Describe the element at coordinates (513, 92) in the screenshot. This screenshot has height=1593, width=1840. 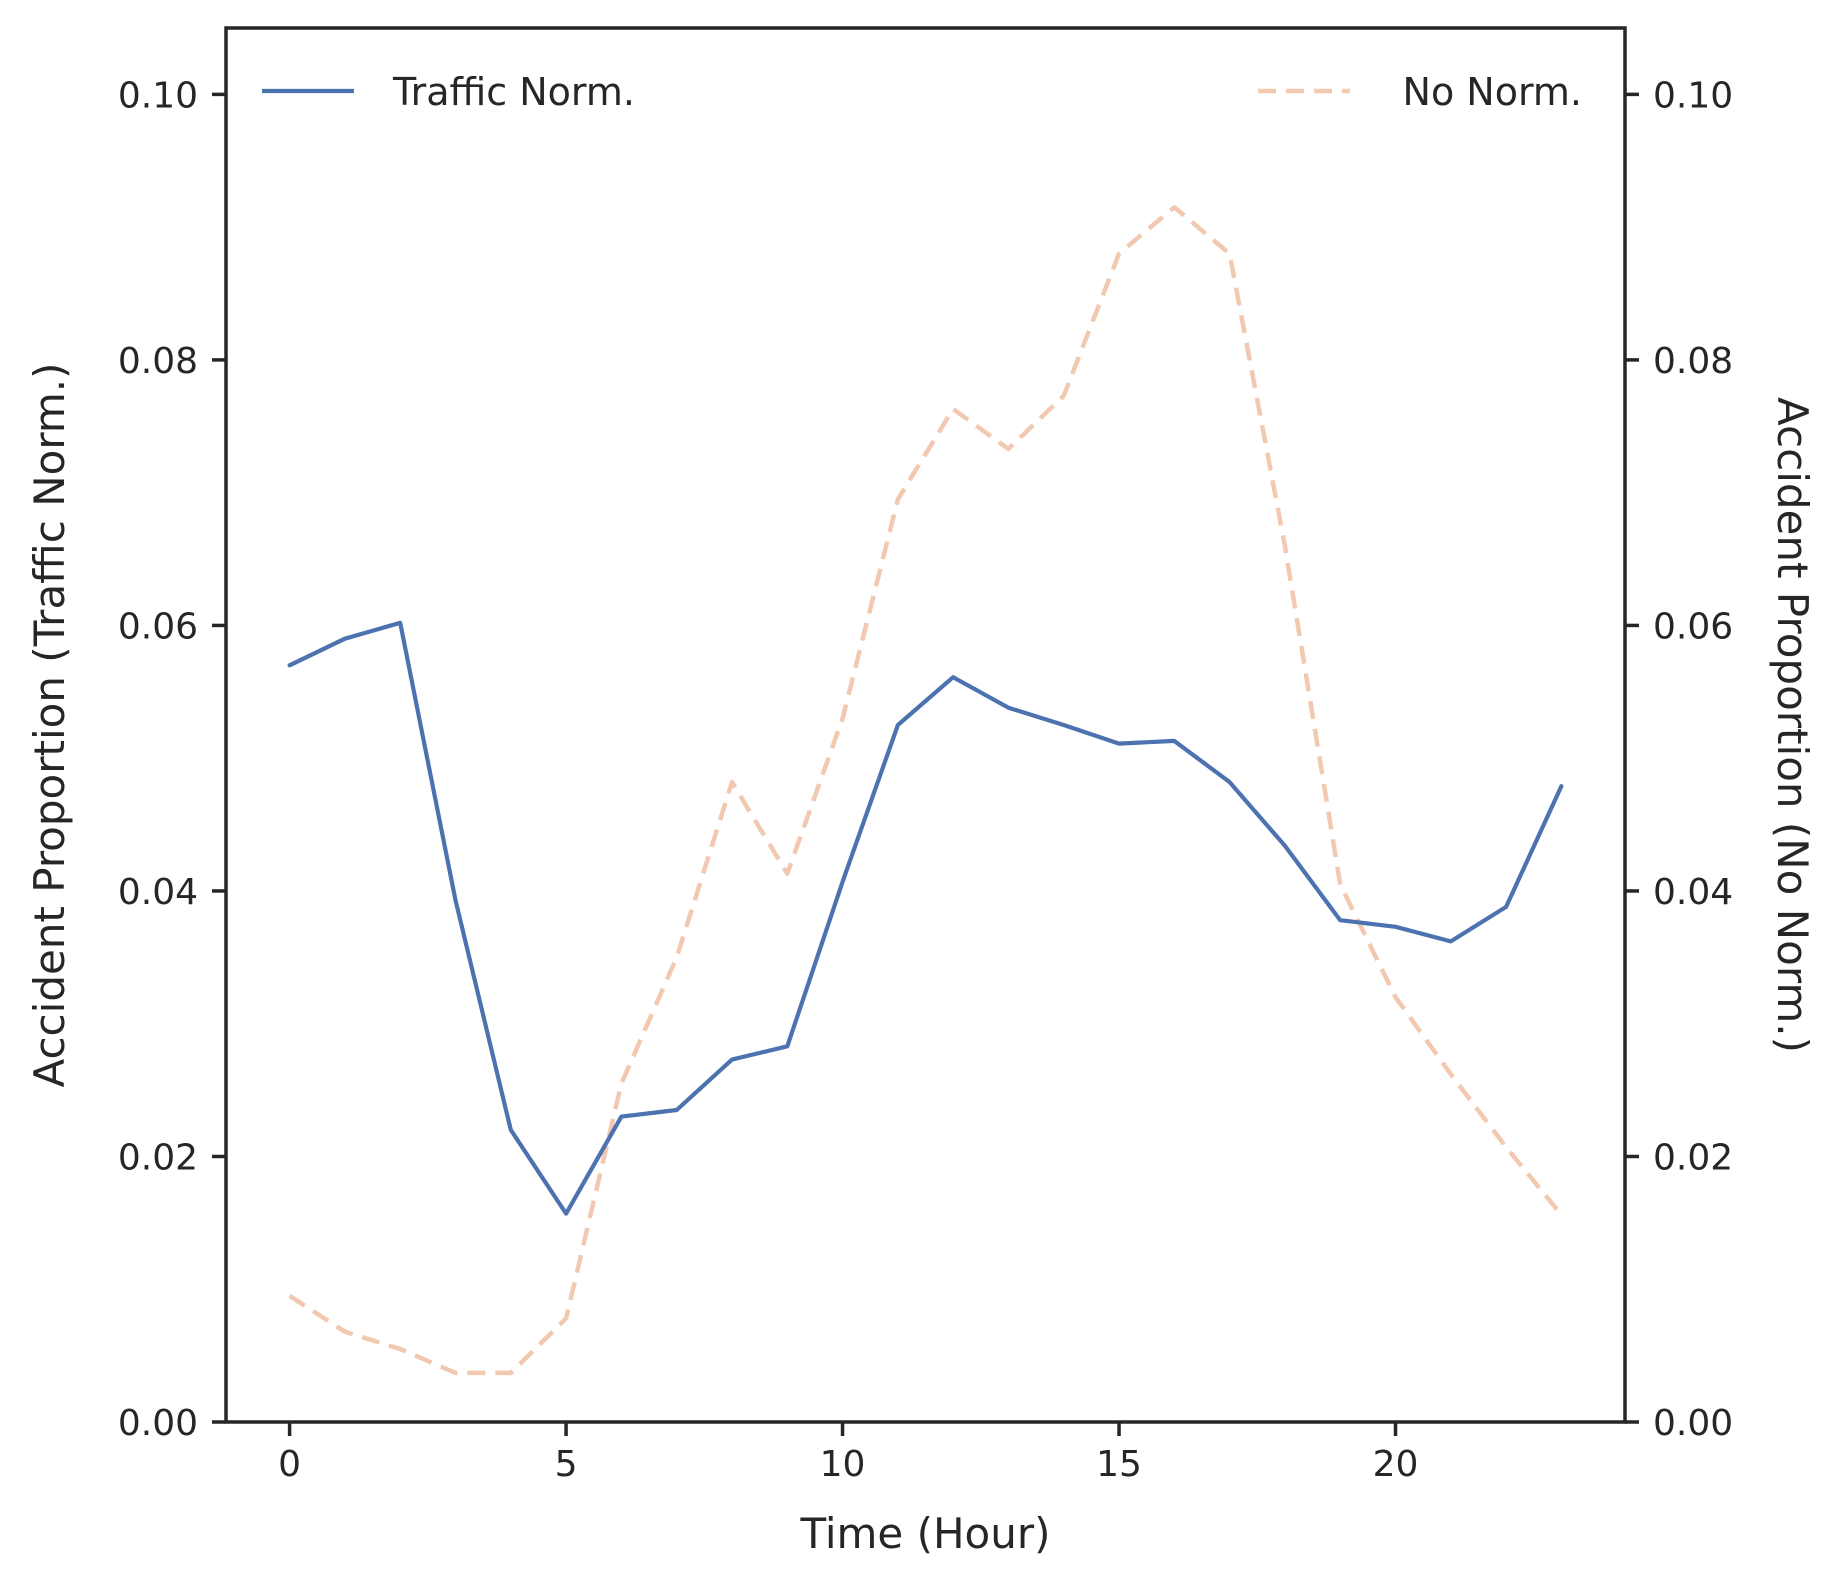
I see `legend-label-traffic-norm: Traffic Norm.` at that location.